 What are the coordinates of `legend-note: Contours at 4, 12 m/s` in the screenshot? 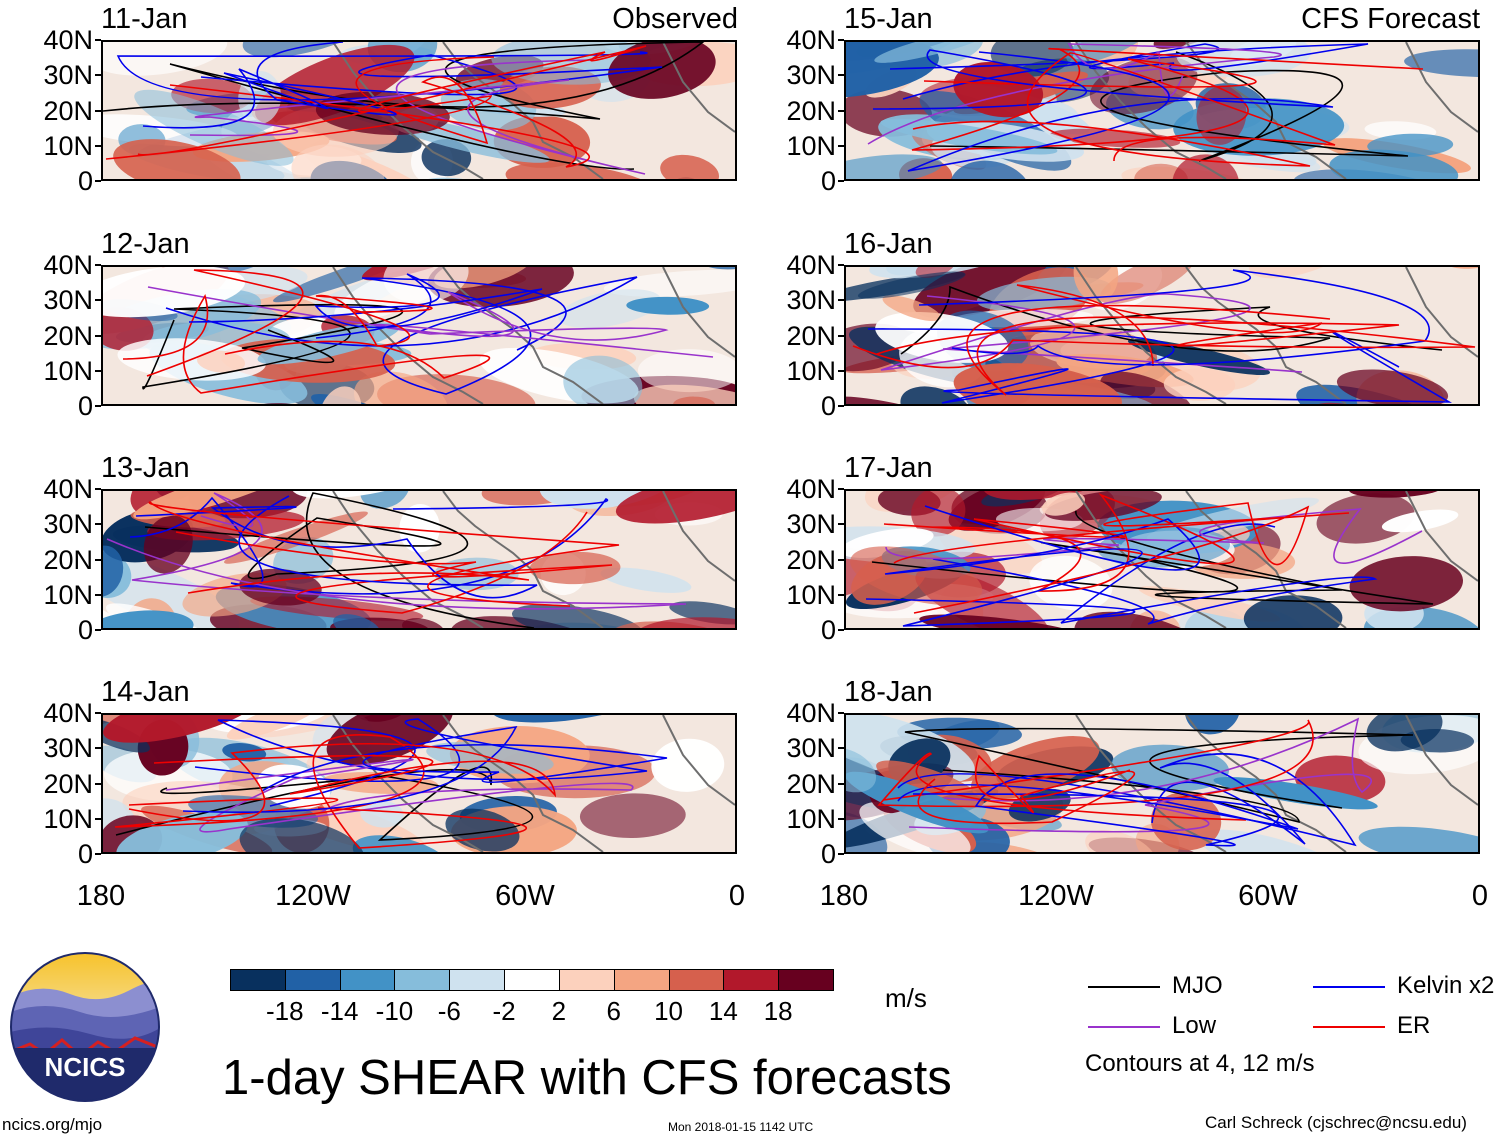 It's located at (1200, 1063).